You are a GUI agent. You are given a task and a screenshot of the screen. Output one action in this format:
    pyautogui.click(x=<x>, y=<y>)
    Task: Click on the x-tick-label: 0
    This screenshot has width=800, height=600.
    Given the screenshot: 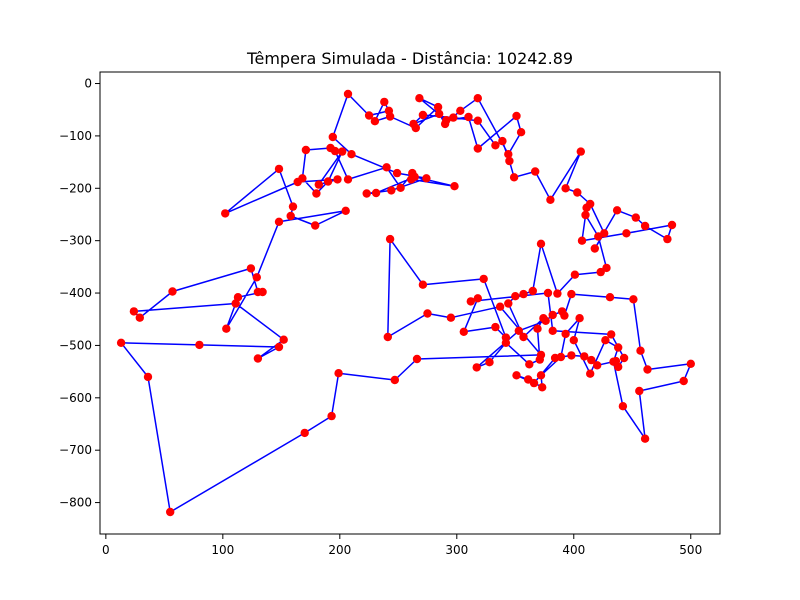 What is the action you would take?
    pyautogui.click(x=106, y=550)
    